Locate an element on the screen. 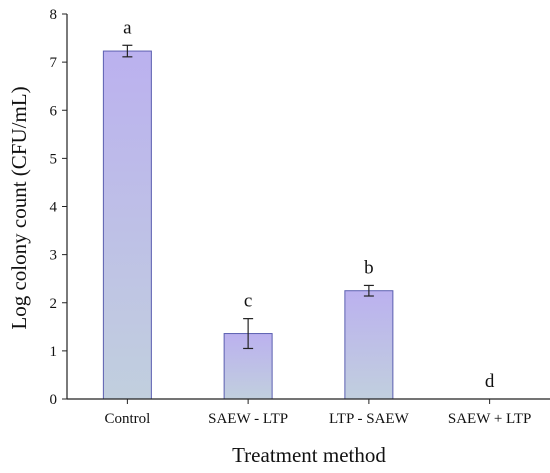 The image size is (550, 473). y-tick-label: 8 is located at coordinates (54, 15).